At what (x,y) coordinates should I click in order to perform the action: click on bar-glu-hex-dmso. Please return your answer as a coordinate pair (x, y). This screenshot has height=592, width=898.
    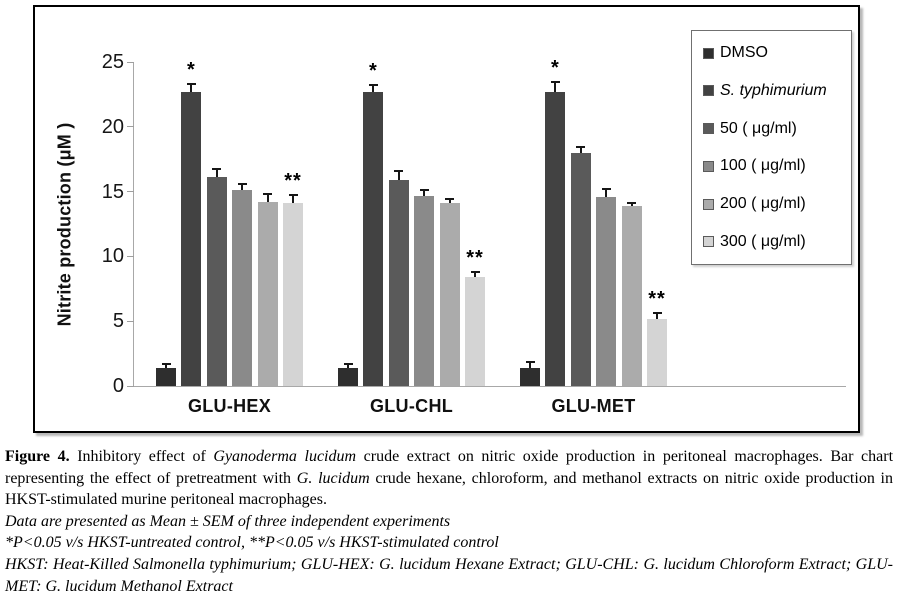
    Looking at the image, I should click on (166, 376).